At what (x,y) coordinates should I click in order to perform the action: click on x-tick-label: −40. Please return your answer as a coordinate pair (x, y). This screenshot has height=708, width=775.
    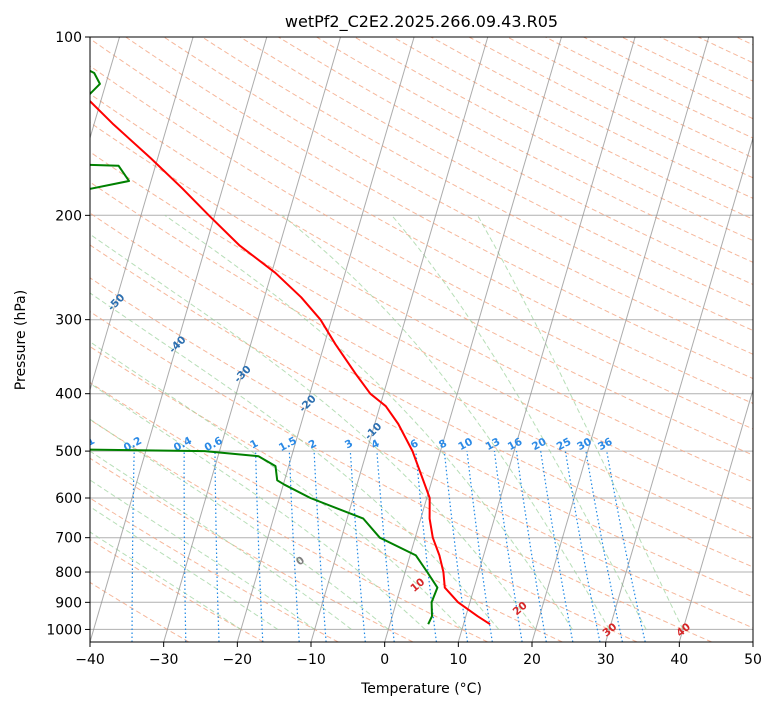
    Looking at the image, I should click on (90, 660).